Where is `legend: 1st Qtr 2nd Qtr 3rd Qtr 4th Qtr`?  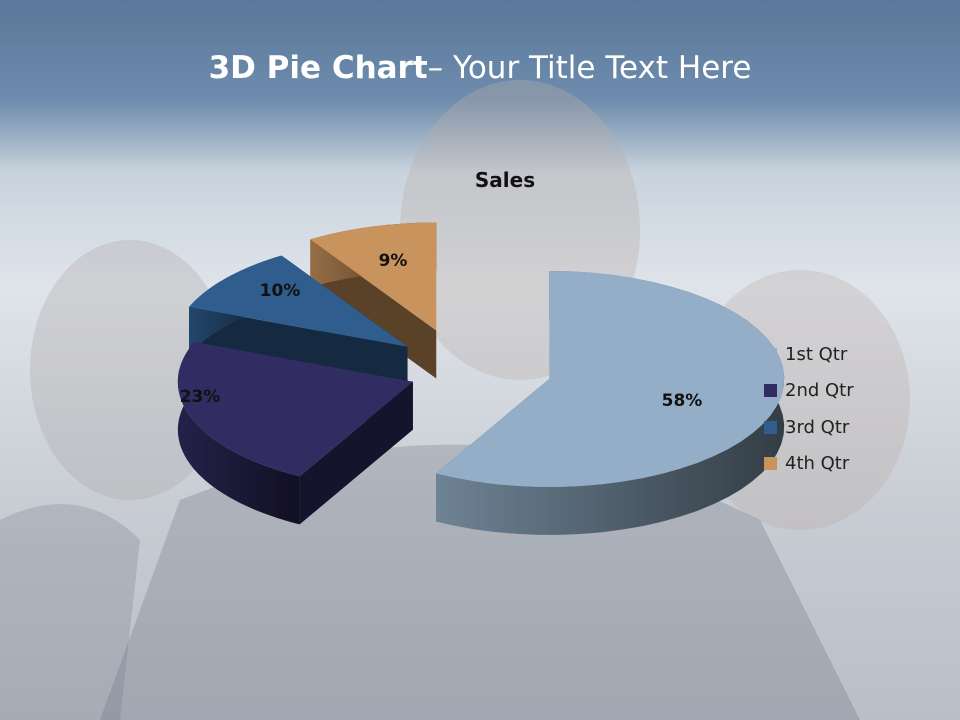 legend: 1st Qtr 2nd Qtr 3rd Qtr 4th Qtr is located at coordinates (809, 409).